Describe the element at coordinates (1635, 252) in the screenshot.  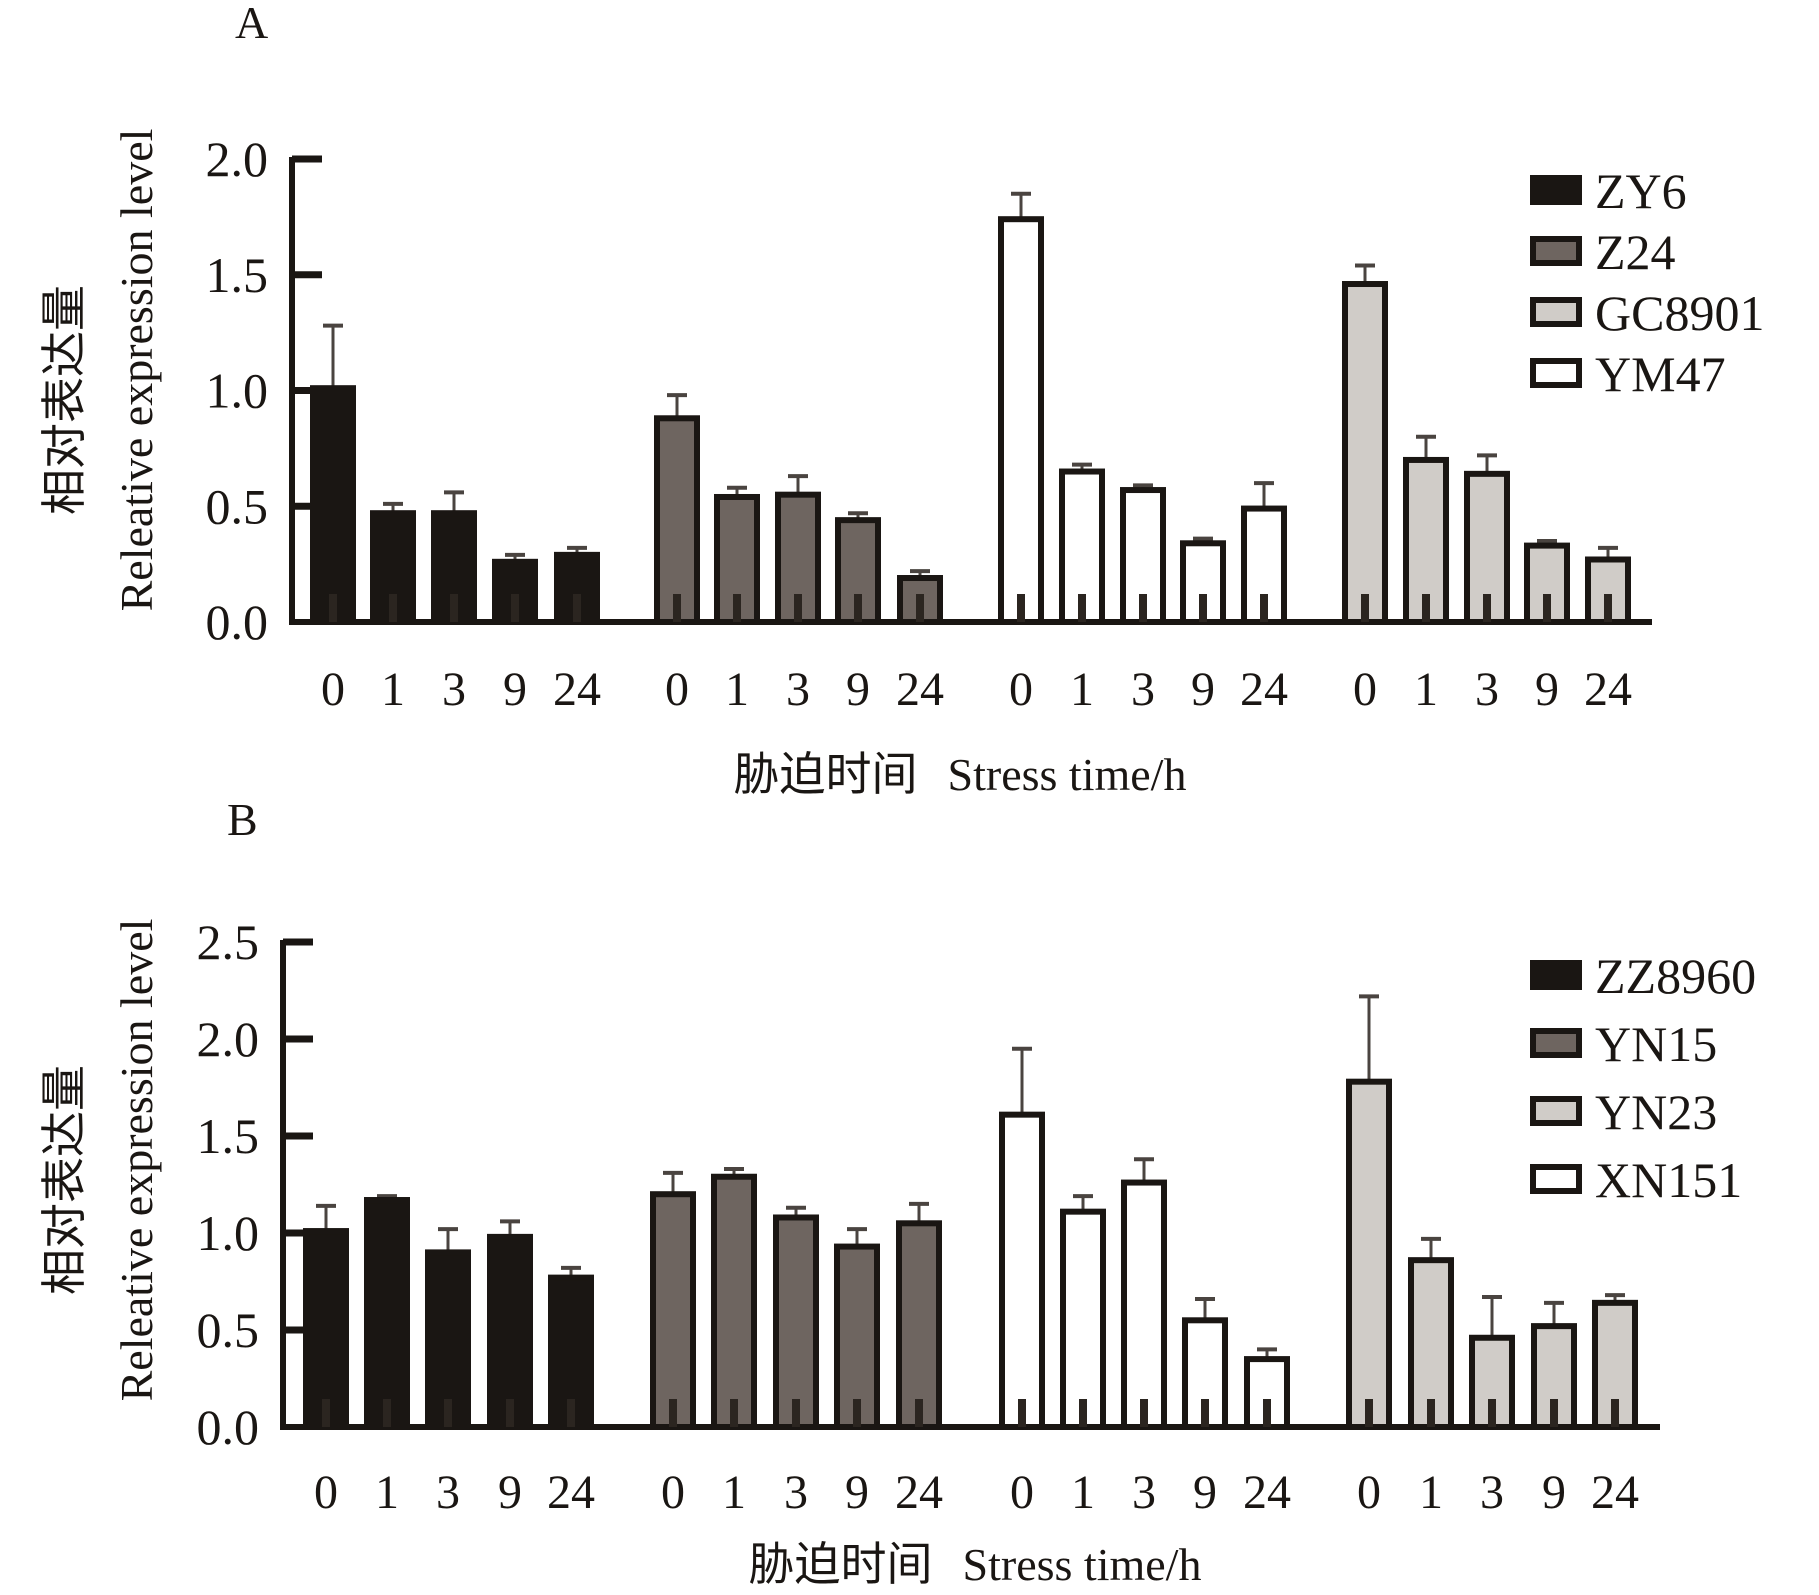
I see `legend-label-Z24: Z24` at that location.